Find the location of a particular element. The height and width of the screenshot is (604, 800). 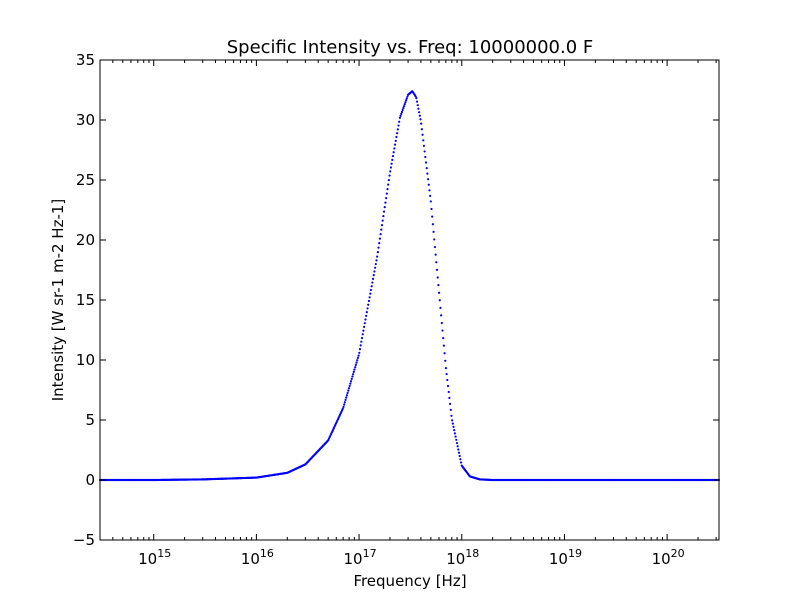

y-tick-label: 35 is located at coordinates (85, 60).